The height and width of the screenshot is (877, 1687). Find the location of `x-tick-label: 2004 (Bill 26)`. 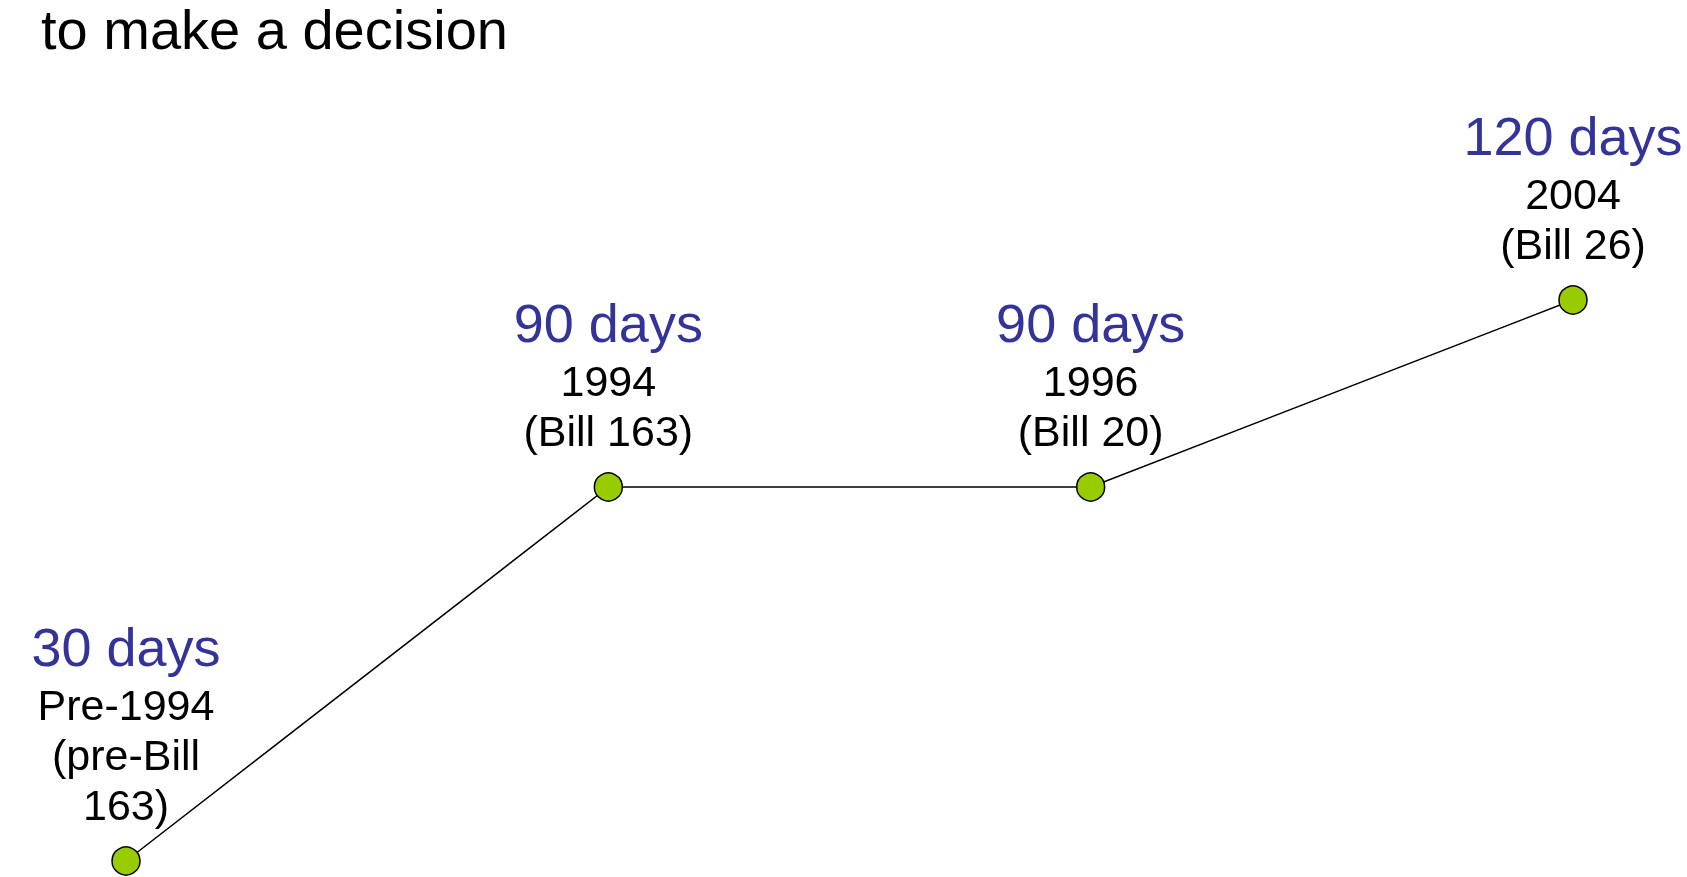

x-tick-label: 2004 (Bill 26) is located at coordinates (1573, 219).